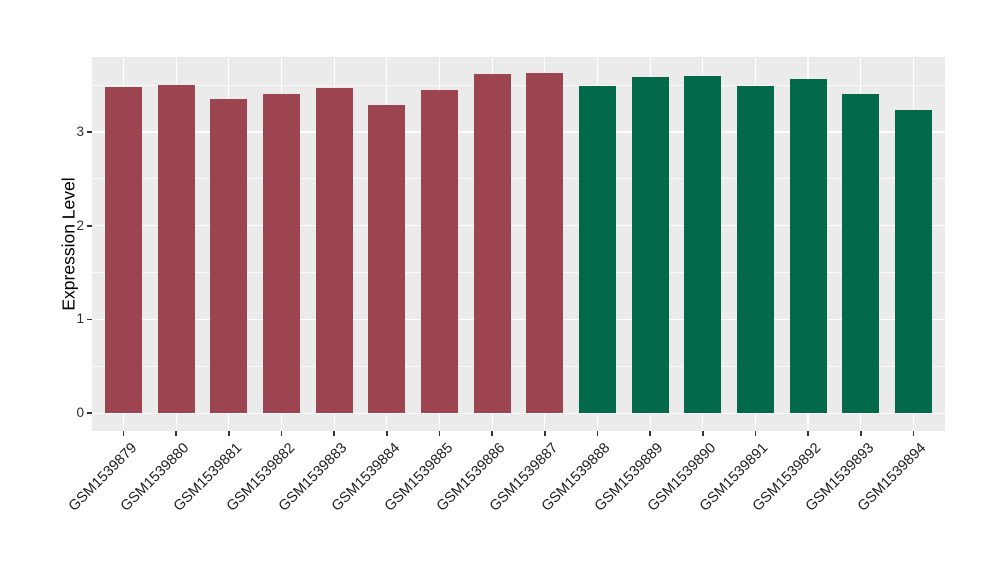 Image resolution: width=1000 pixels, height=580 pixels. I want to click on y-axis-title: Expression Level, so click(68, 244).